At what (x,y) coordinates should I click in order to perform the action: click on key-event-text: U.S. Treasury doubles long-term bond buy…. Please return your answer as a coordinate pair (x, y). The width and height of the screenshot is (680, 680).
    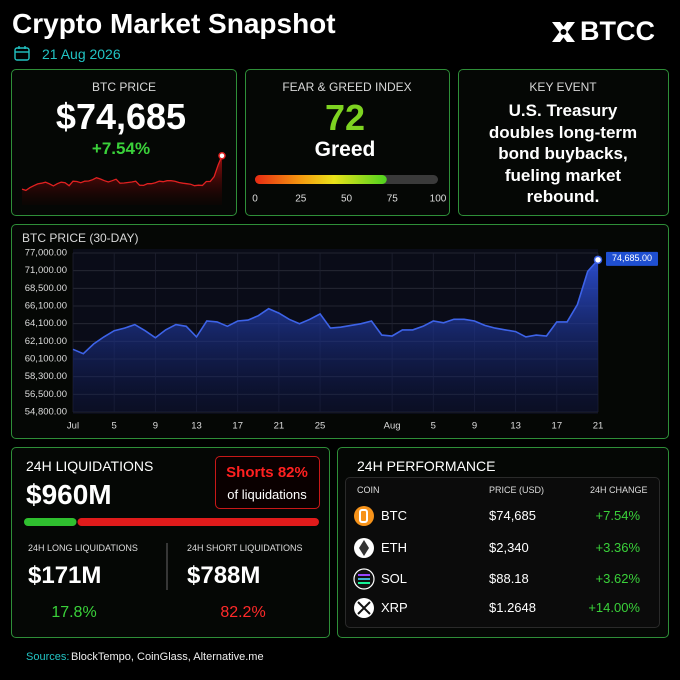
    Looking at the image, I should click on (563, 153).